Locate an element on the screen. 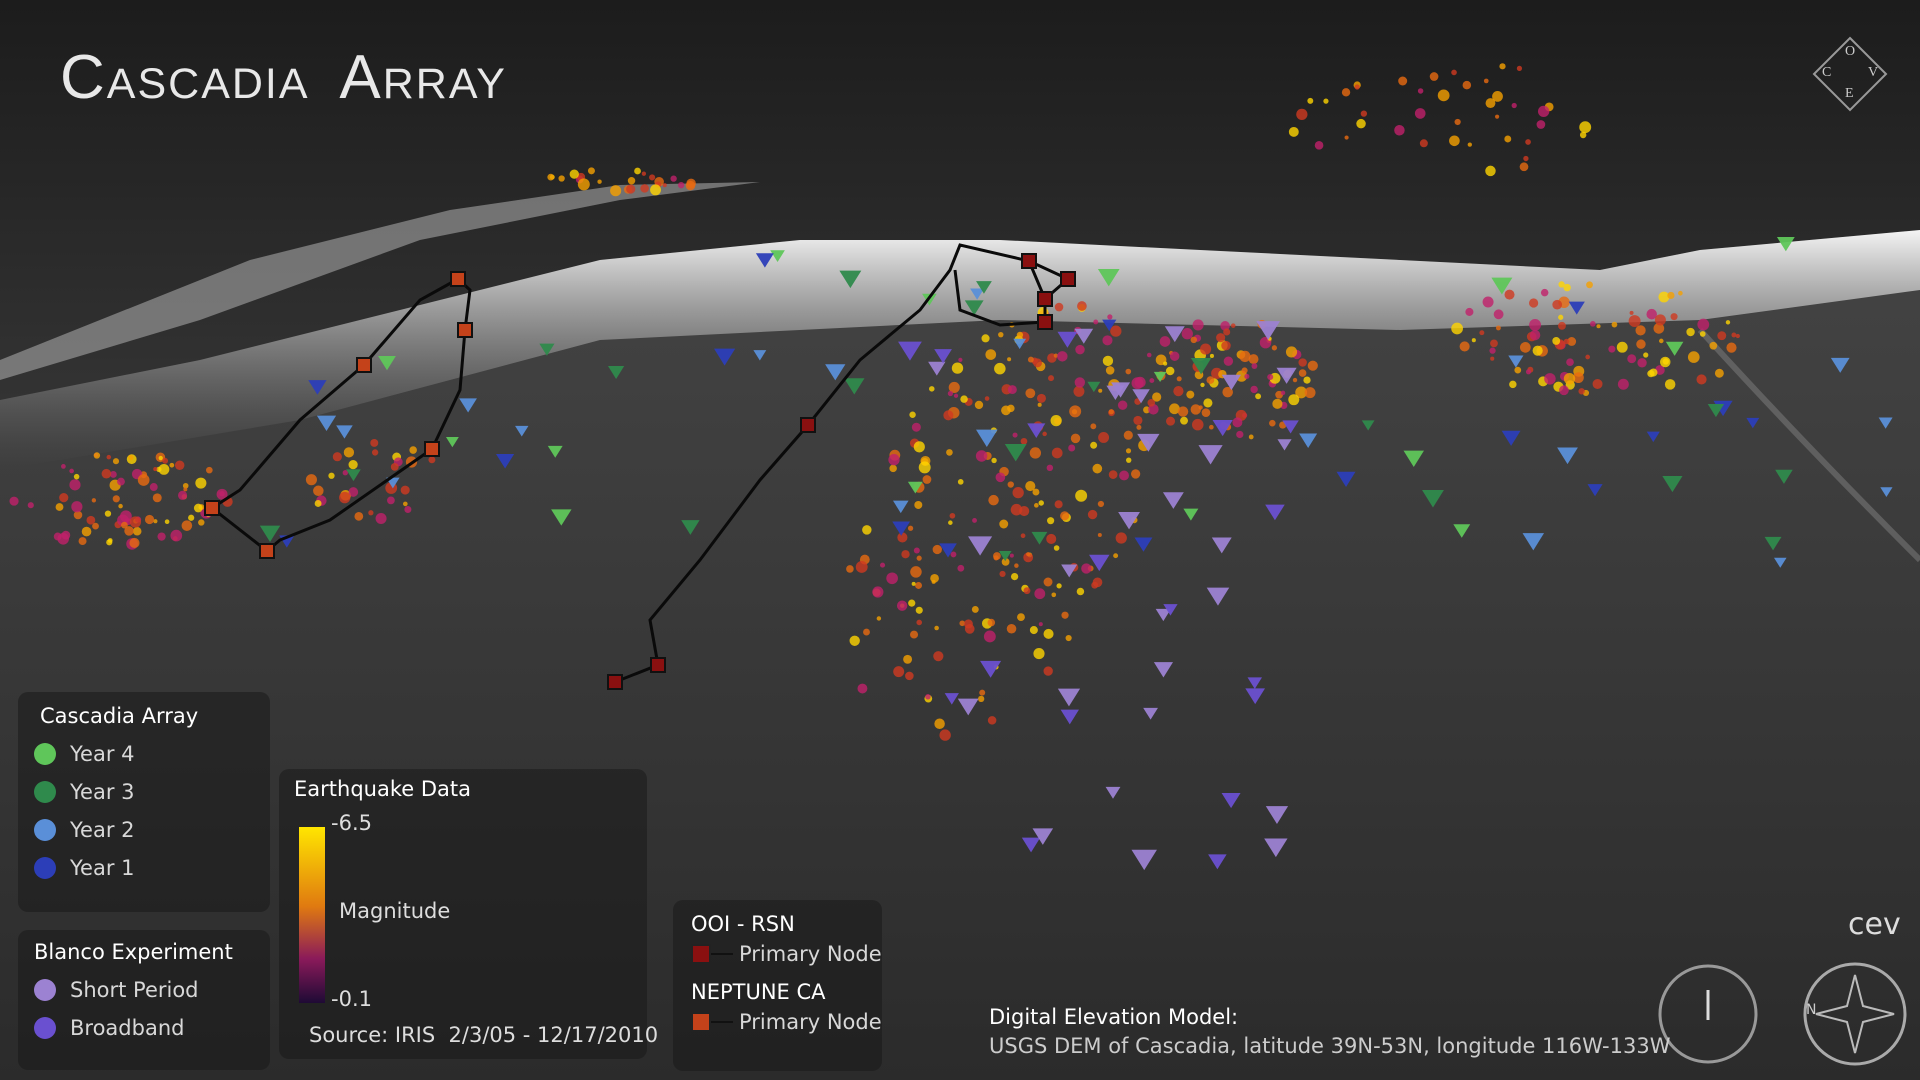 Image resolution: width=1920 pixels, height=1080 pixels. ridge is located at coordinates (1808, 445).